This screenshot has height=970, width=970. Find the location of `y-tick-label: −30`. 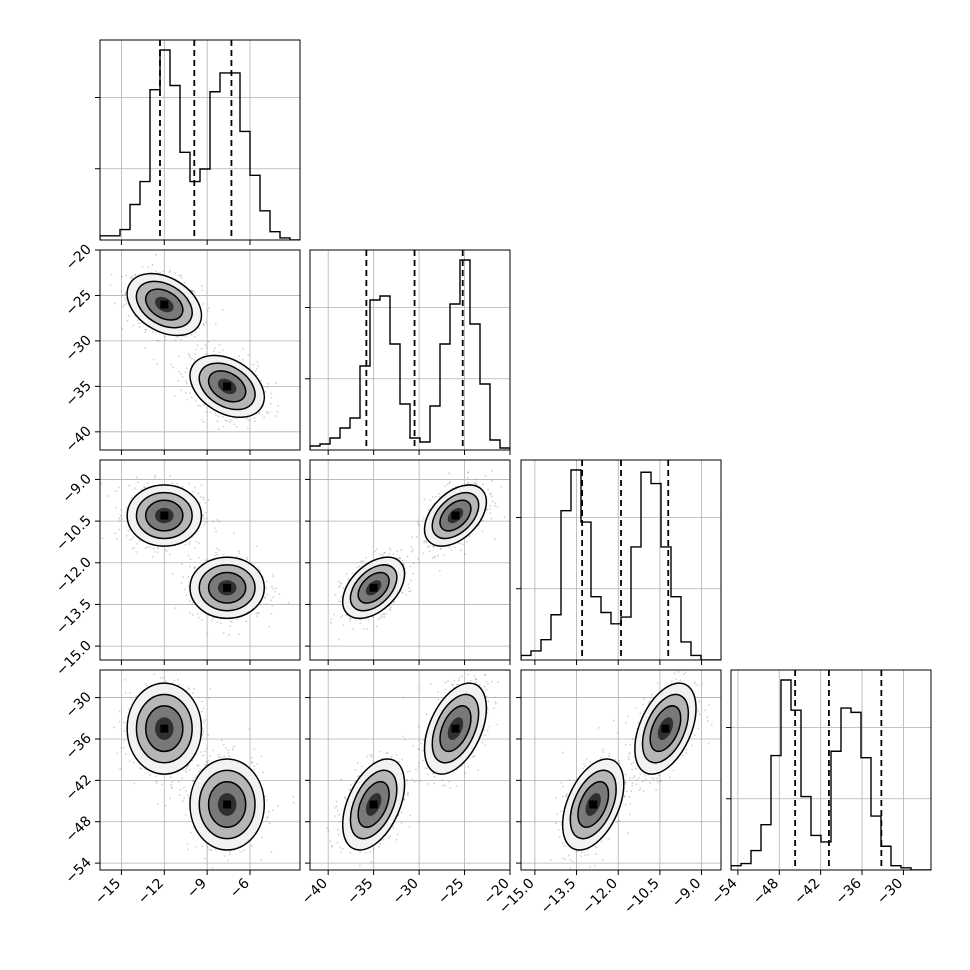

y-tick-label: −30 is located at coordinates (79, 348).